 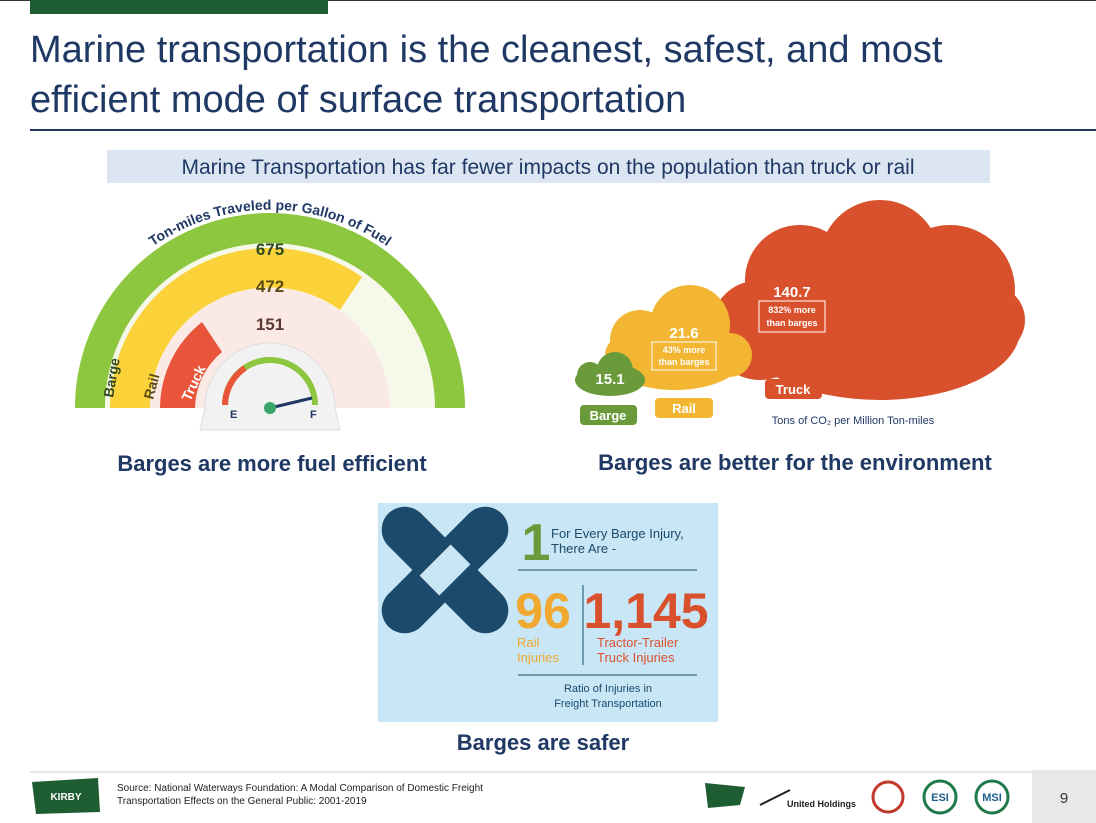 What do you see at coordinates (536, 543) in the screenshot?
I see `barge-ratio: 1` at bounding box center [536, 543].